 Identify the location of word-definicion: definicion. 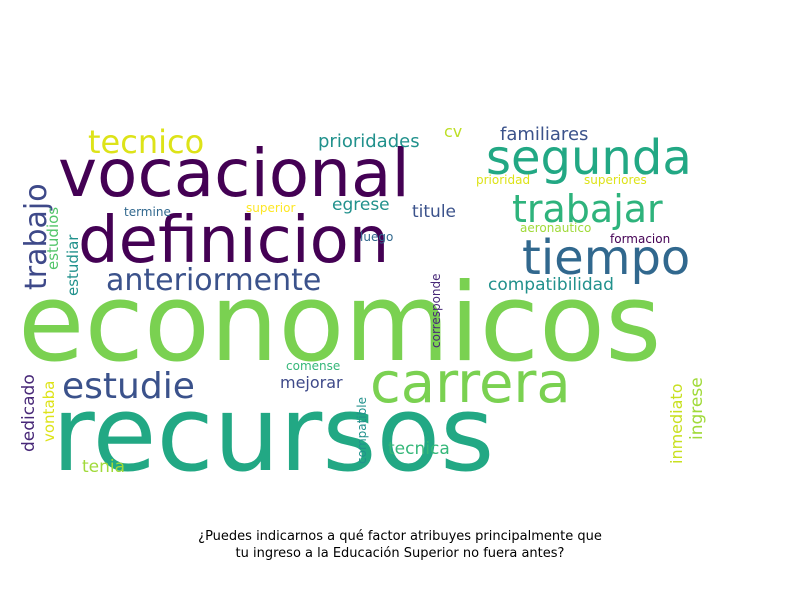
(233, 241).